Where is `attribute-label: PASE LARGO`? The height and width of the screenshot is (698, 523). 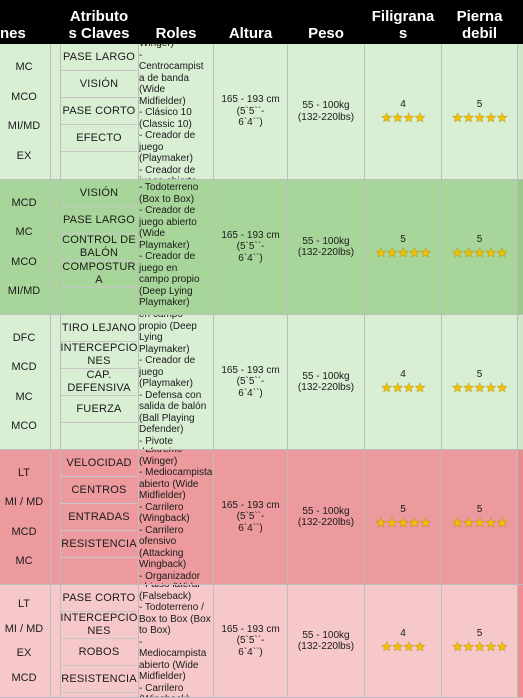
attribute-label: PASE LARGO is located at coordinates (99, 57).